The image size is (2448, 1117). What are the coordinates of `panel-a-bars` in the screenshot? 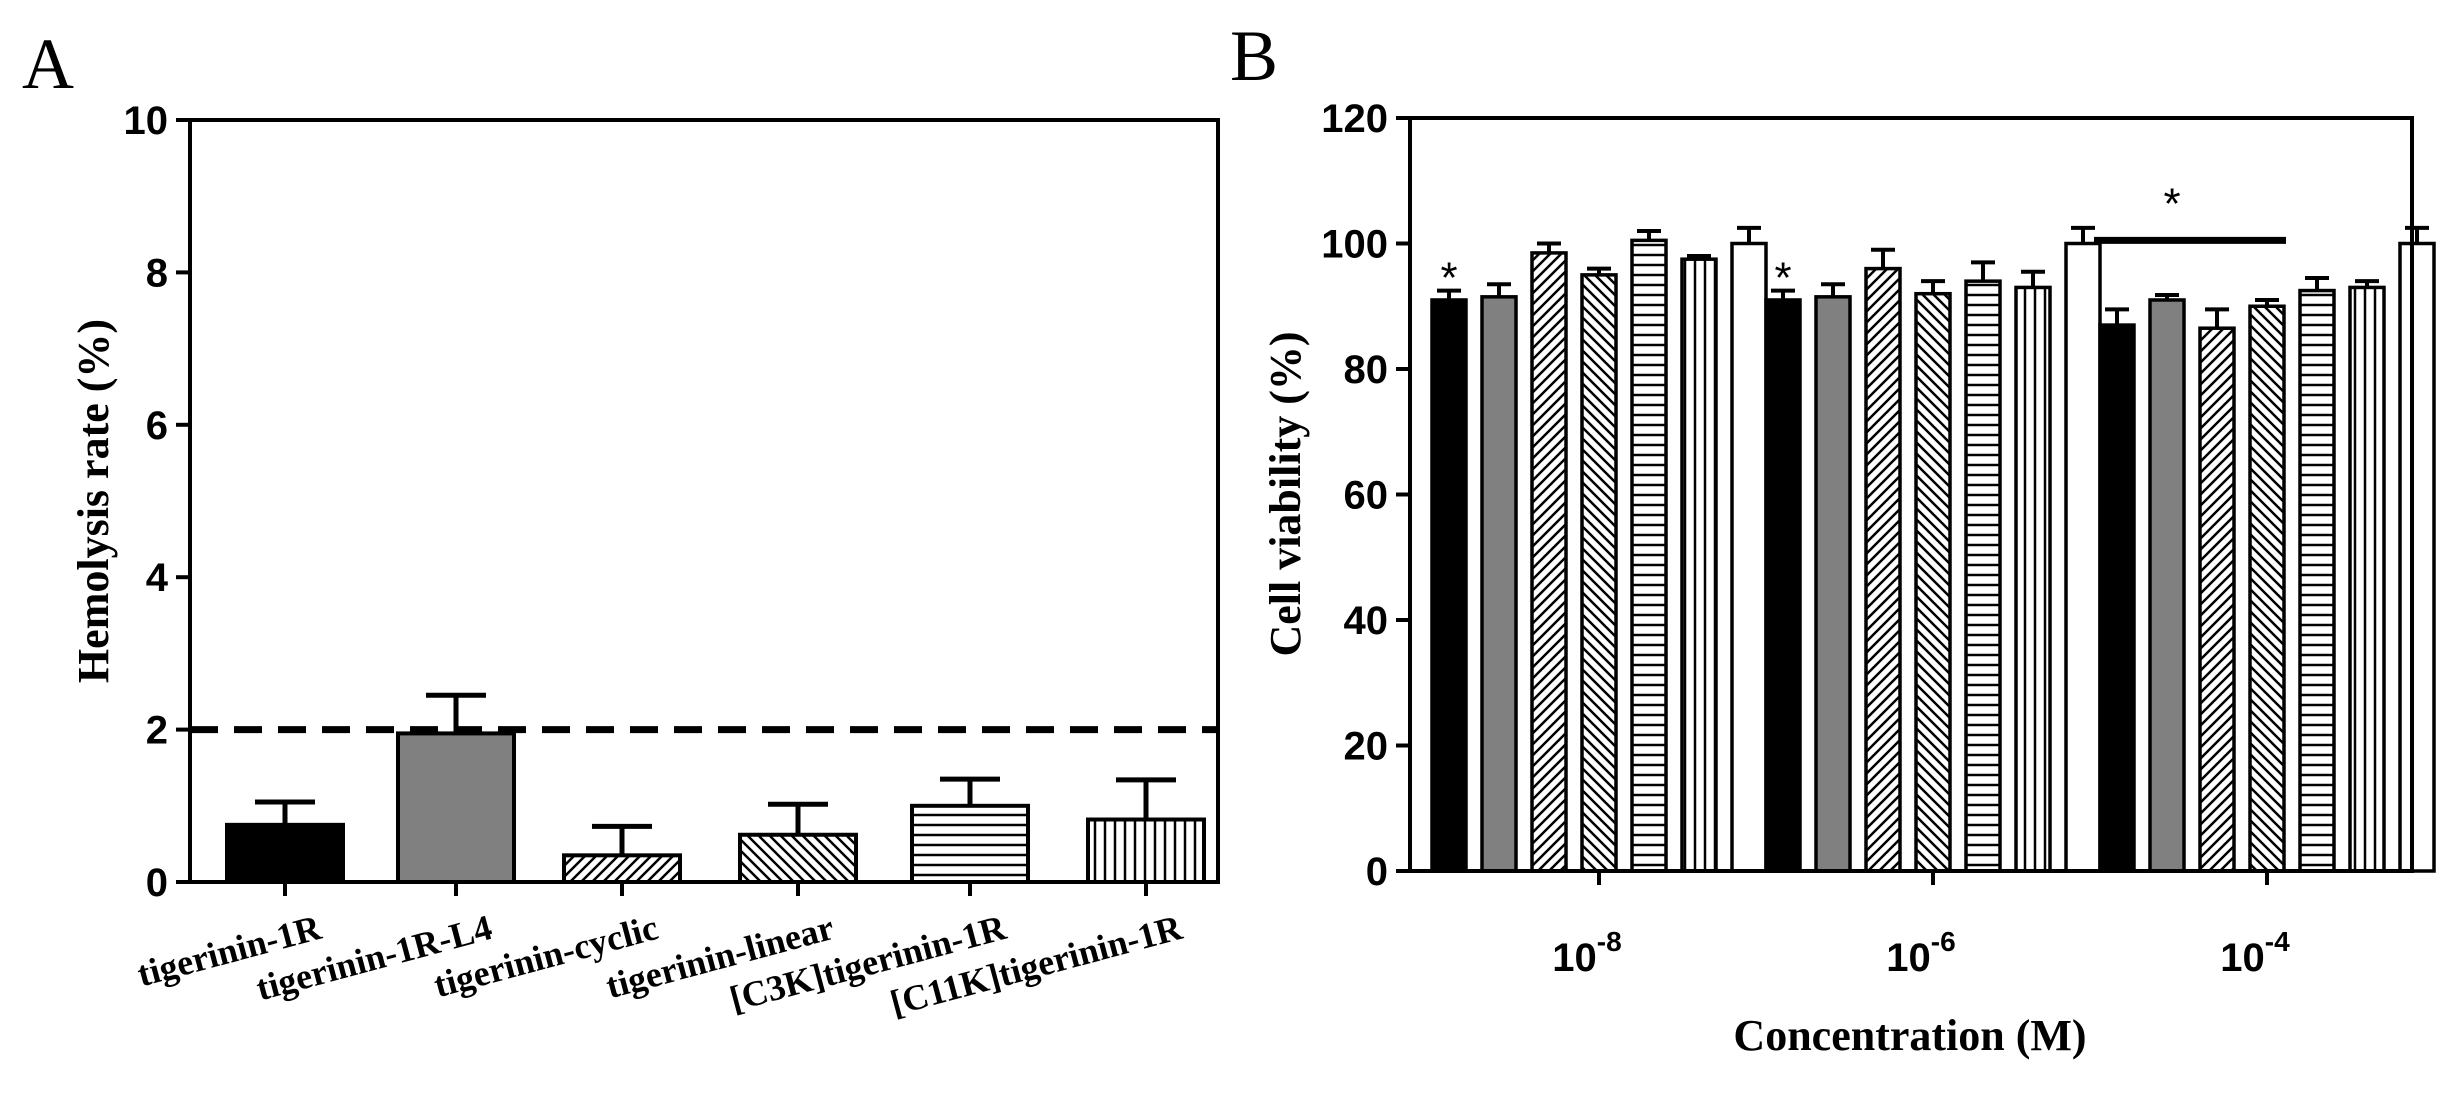 It's located at (715, 808).